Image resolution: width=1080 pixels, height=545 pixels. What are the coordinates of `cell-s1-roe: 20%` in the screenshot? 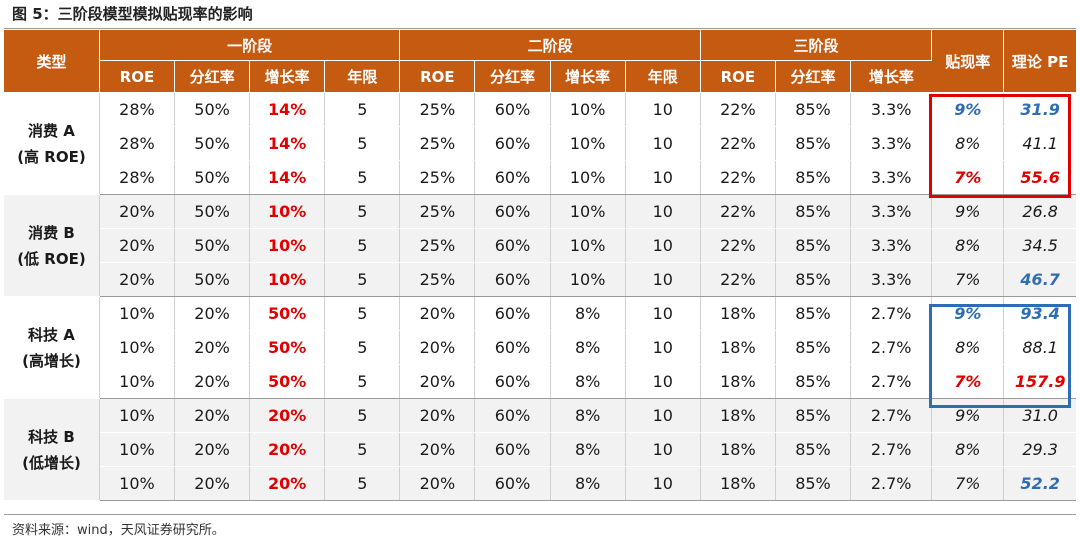 It's located at (137, 279).